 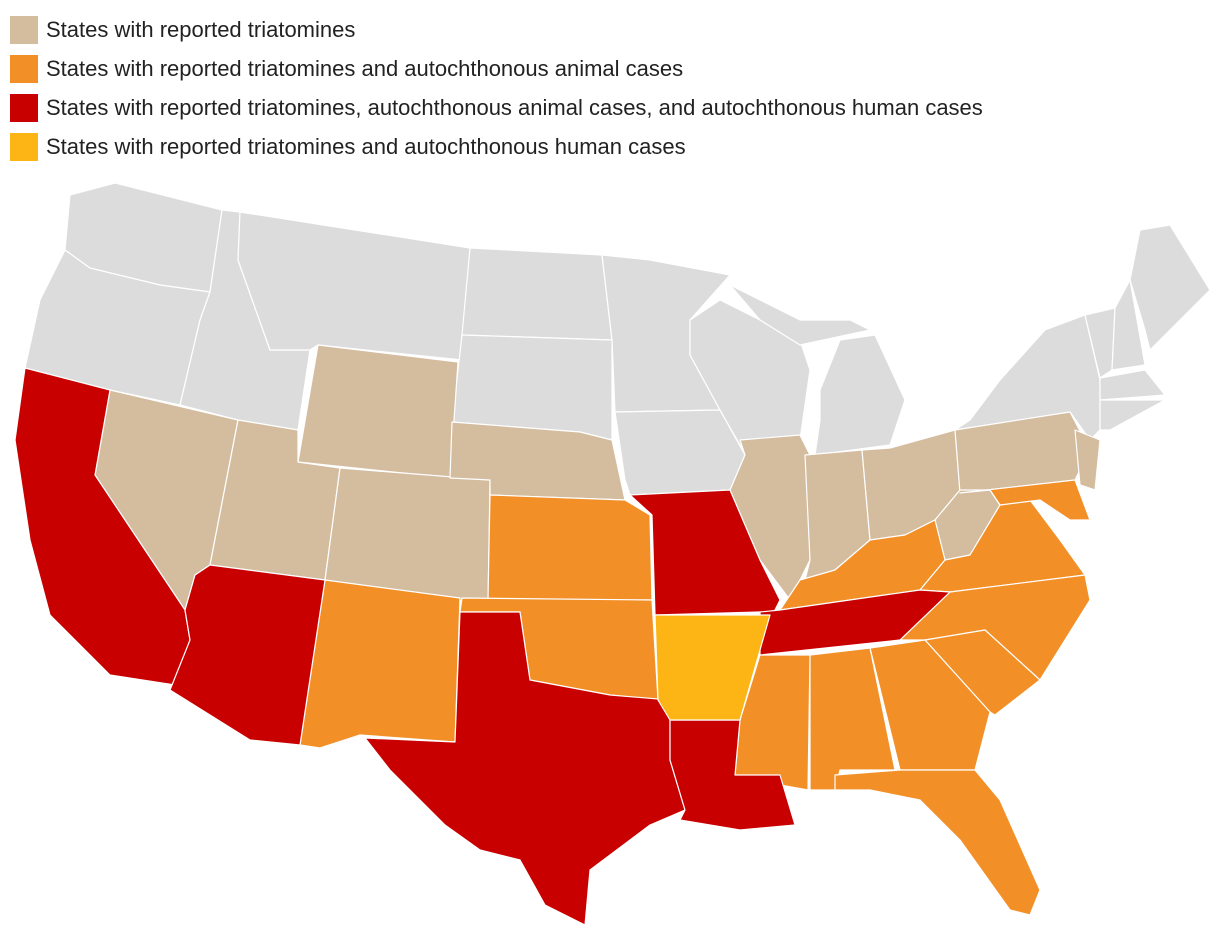 I want to click on legend-item: States with reported triatomines, so click(x=496, y=29).